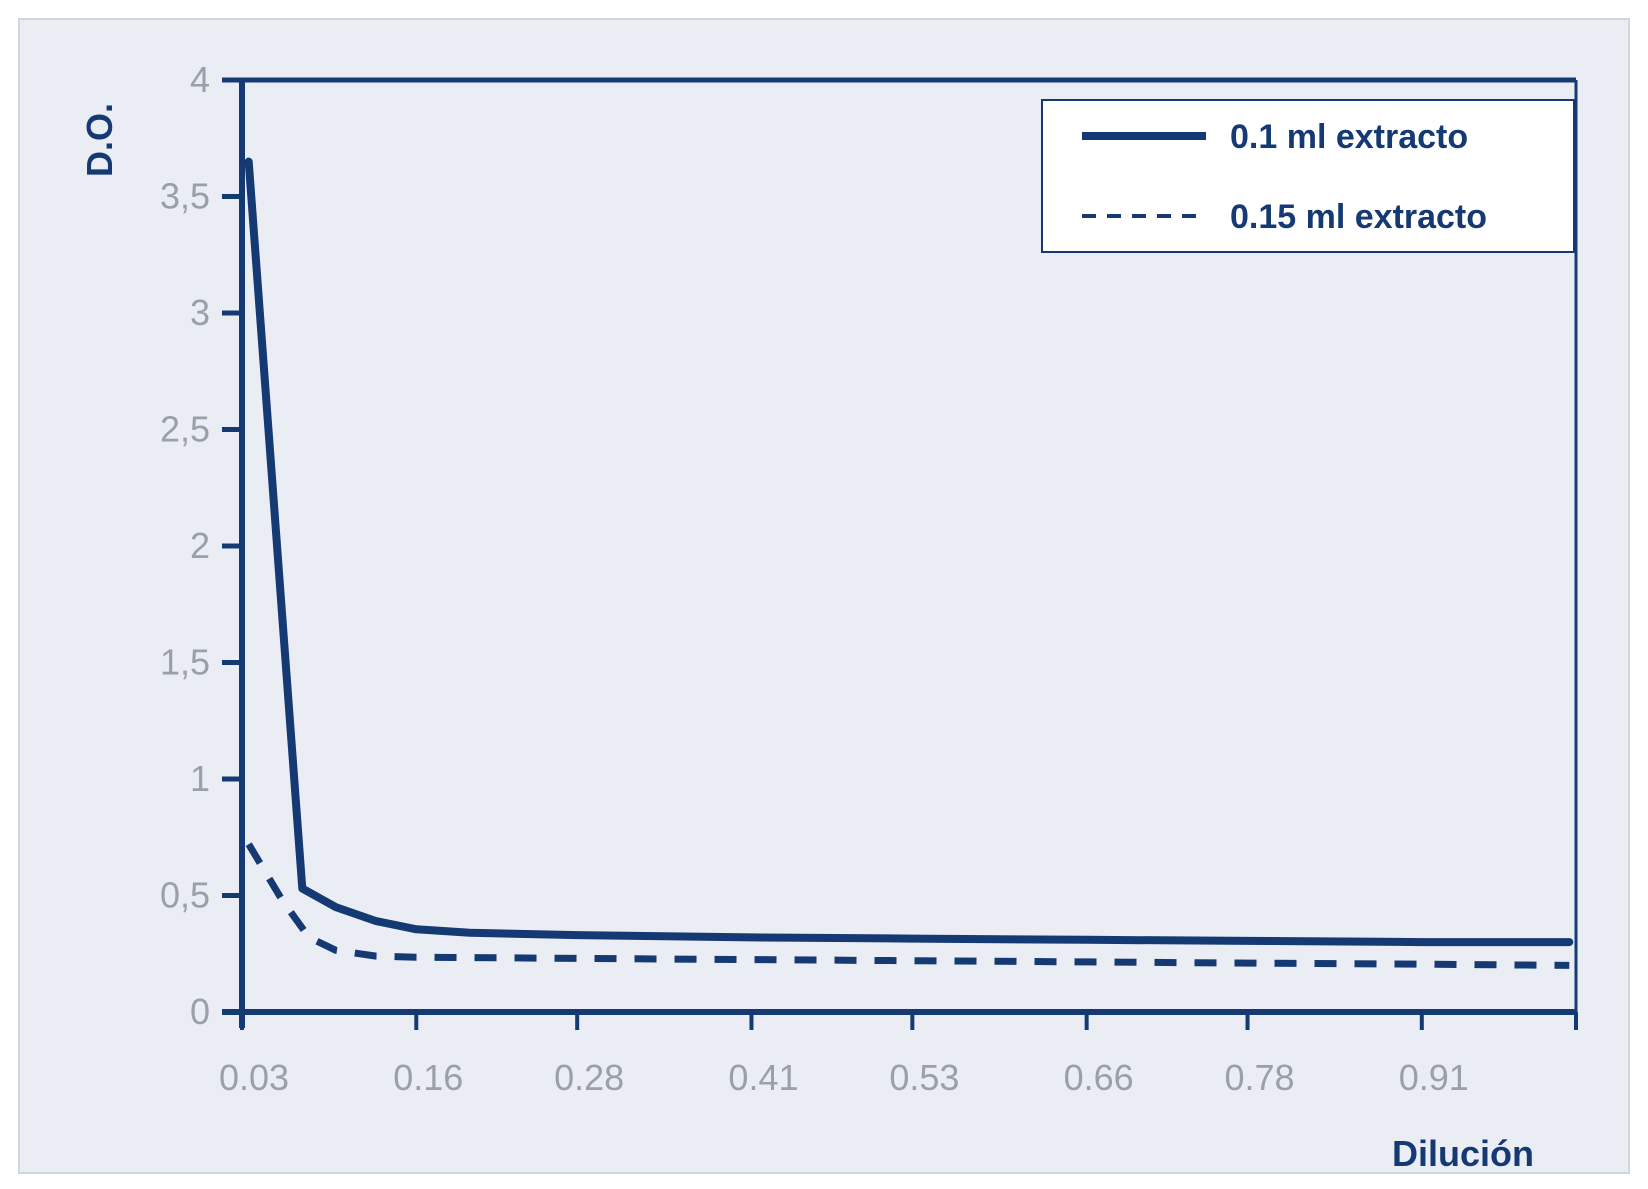  Describe the element at coordinates (200, 1011) in the screenshot. I see `y-tick-label: 0` at that location.